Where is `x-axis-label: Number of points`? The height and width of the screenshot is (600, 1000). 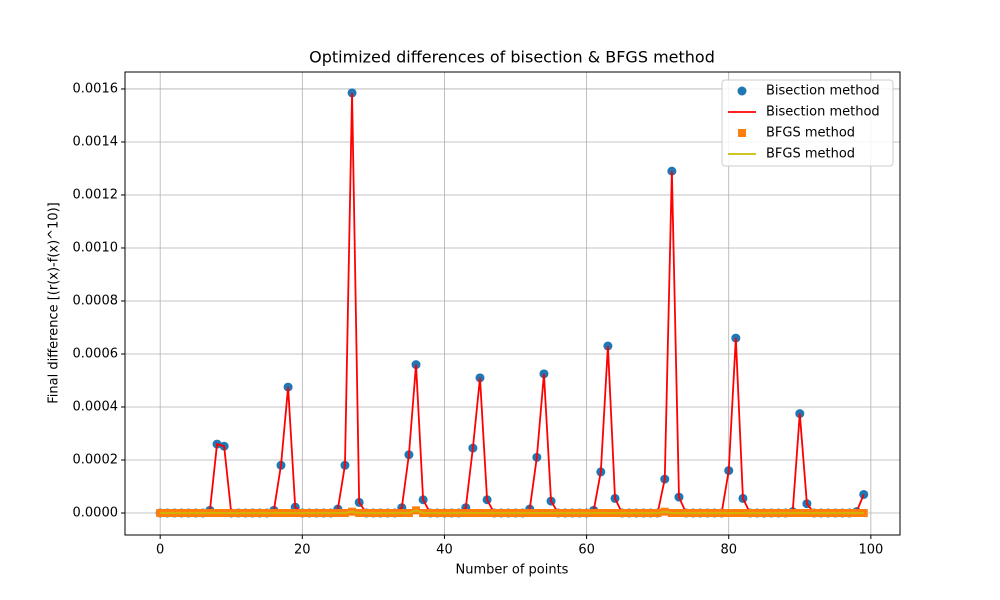 x-axis-label: Number of points is located at coordinates (512, 570).